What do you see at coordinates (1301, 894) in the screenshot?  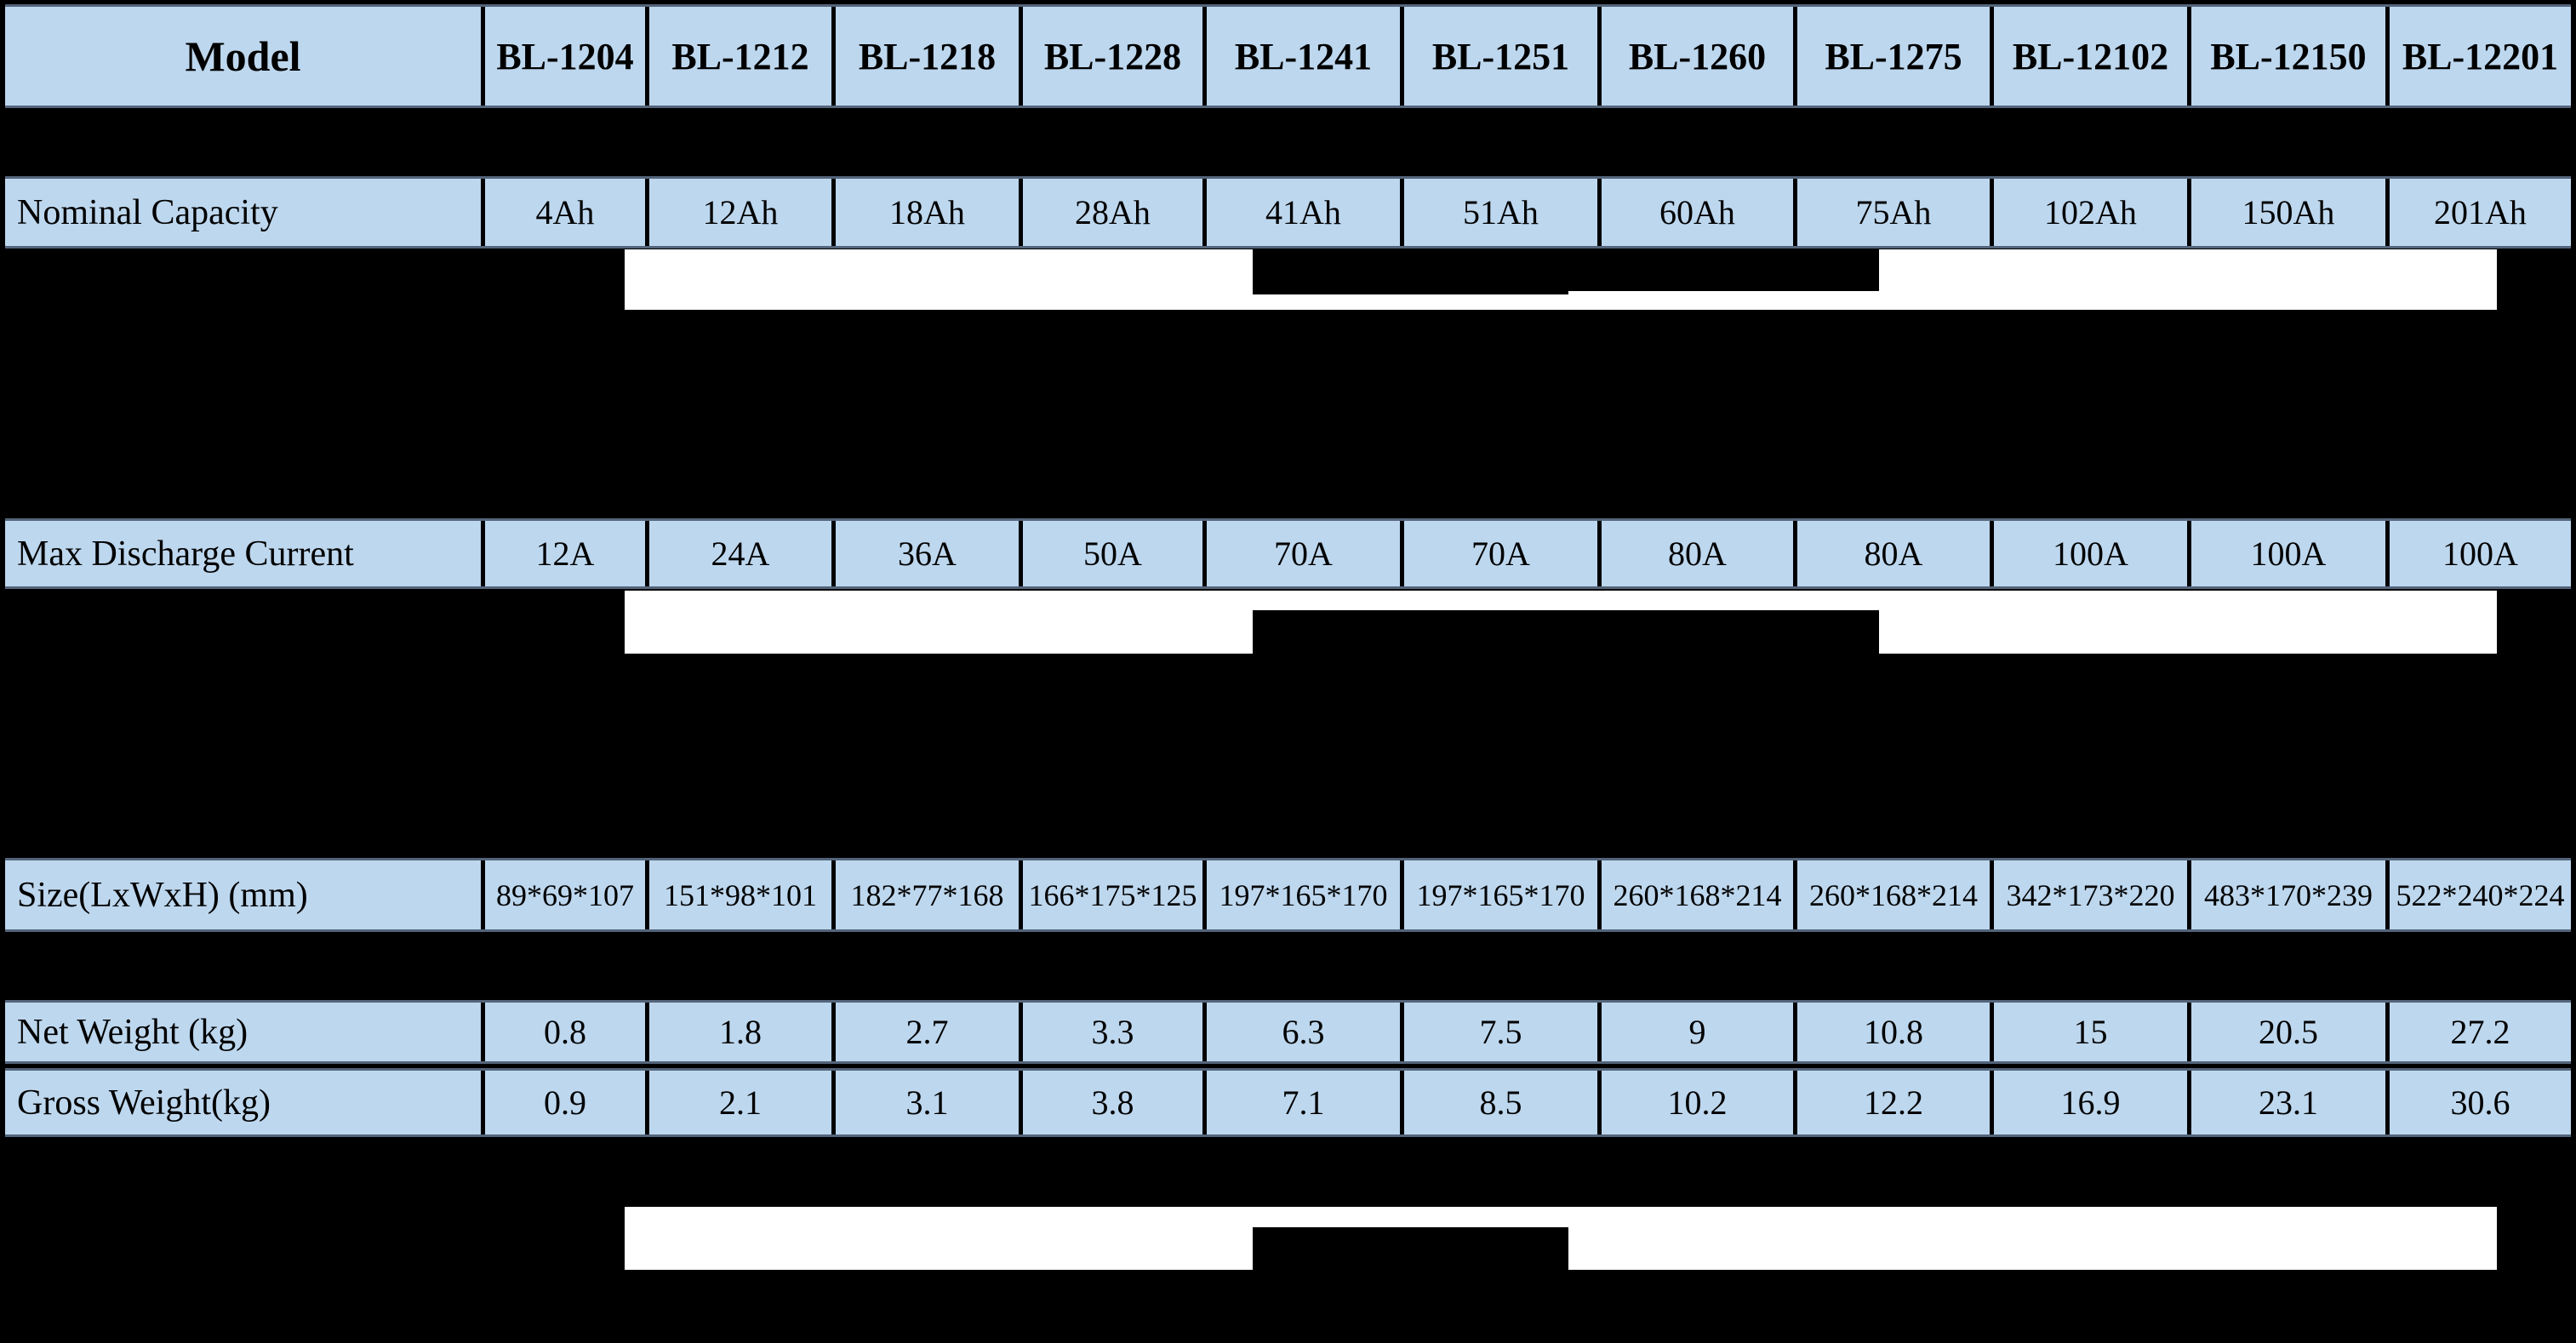 I see `value-cell-size-bl-1241: 197*165*170` at bounding box center [1301, 894].